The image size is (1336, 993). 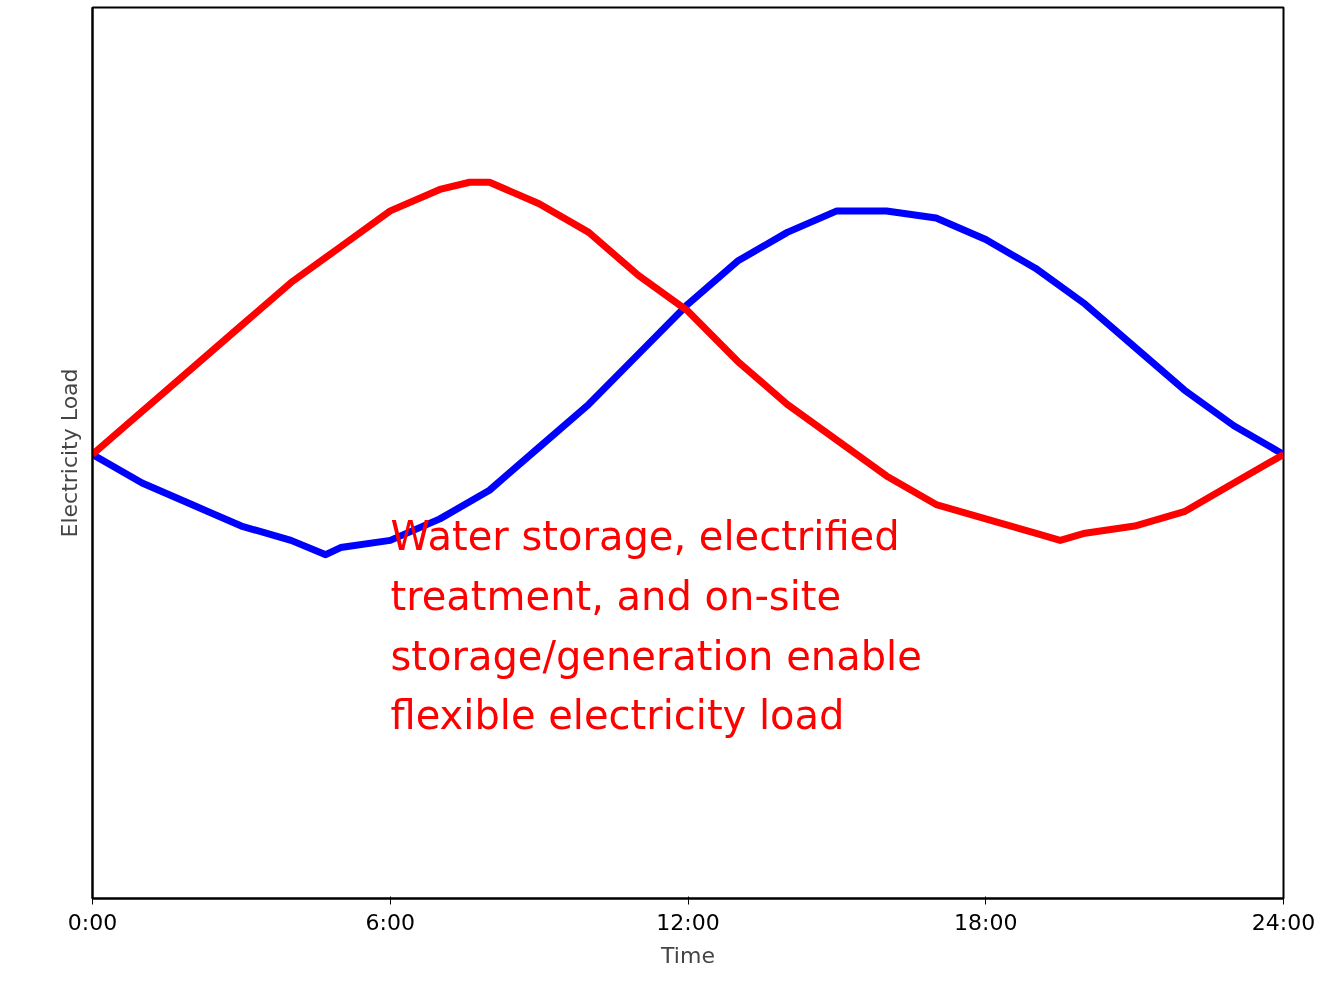 What do you see at coordinates (1283, 922) in the screenshot?
I see `x-tick-label: 24:00` at bounding box center [1283, 922].